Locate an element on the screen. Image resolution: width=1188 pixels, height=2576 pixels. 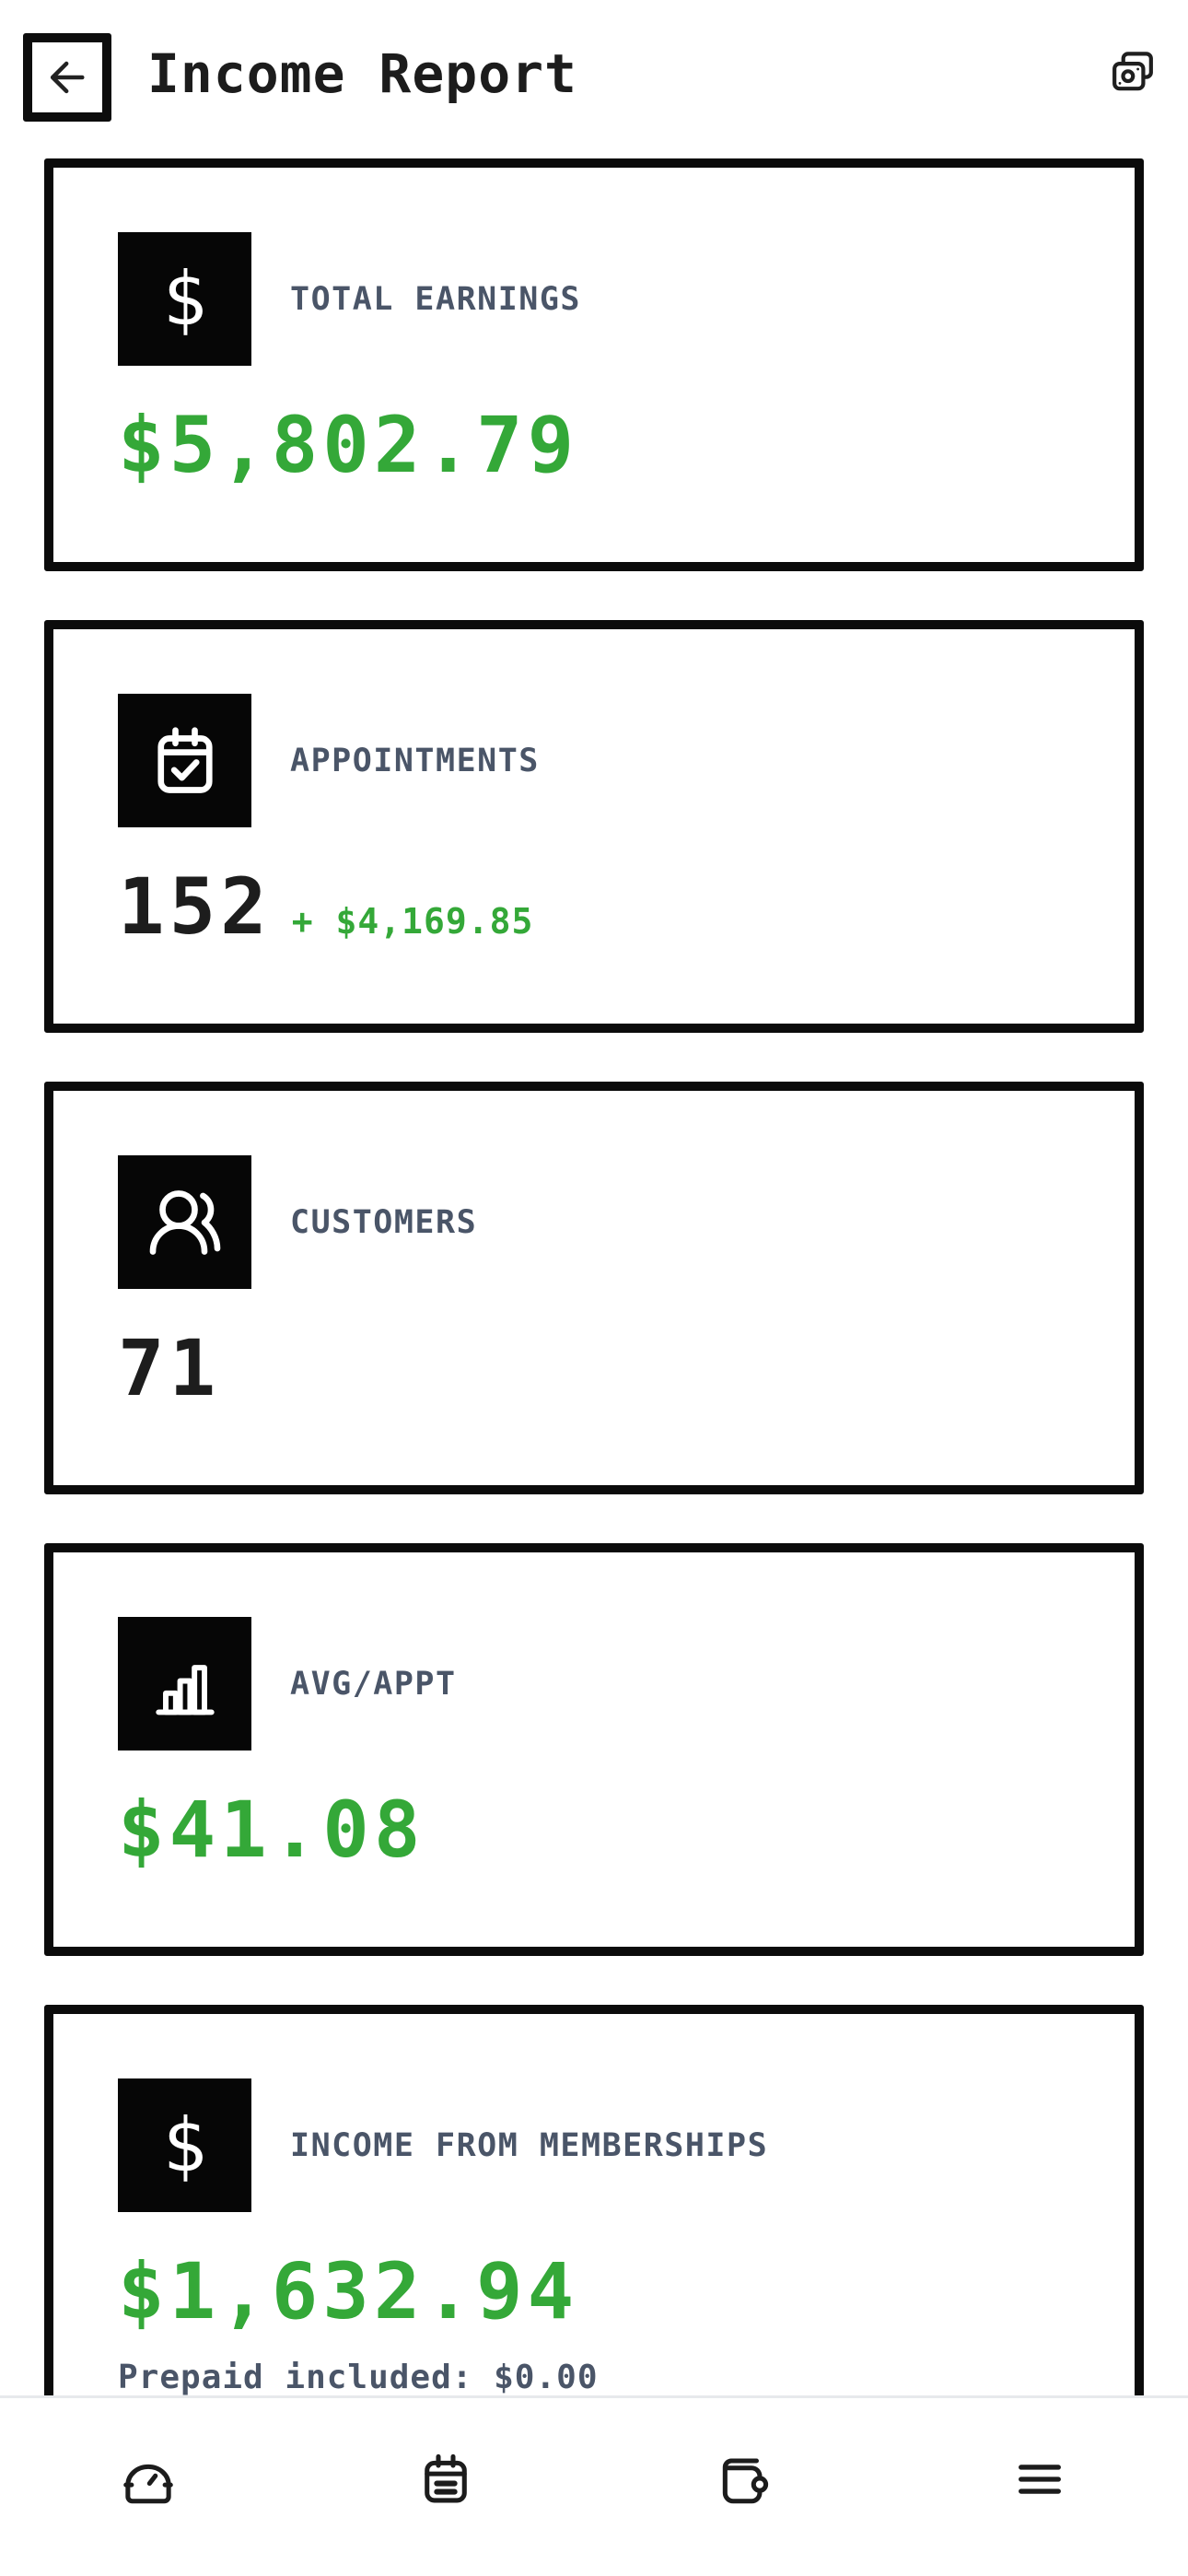
nav-wallet is located at coordinates (742, 2482).